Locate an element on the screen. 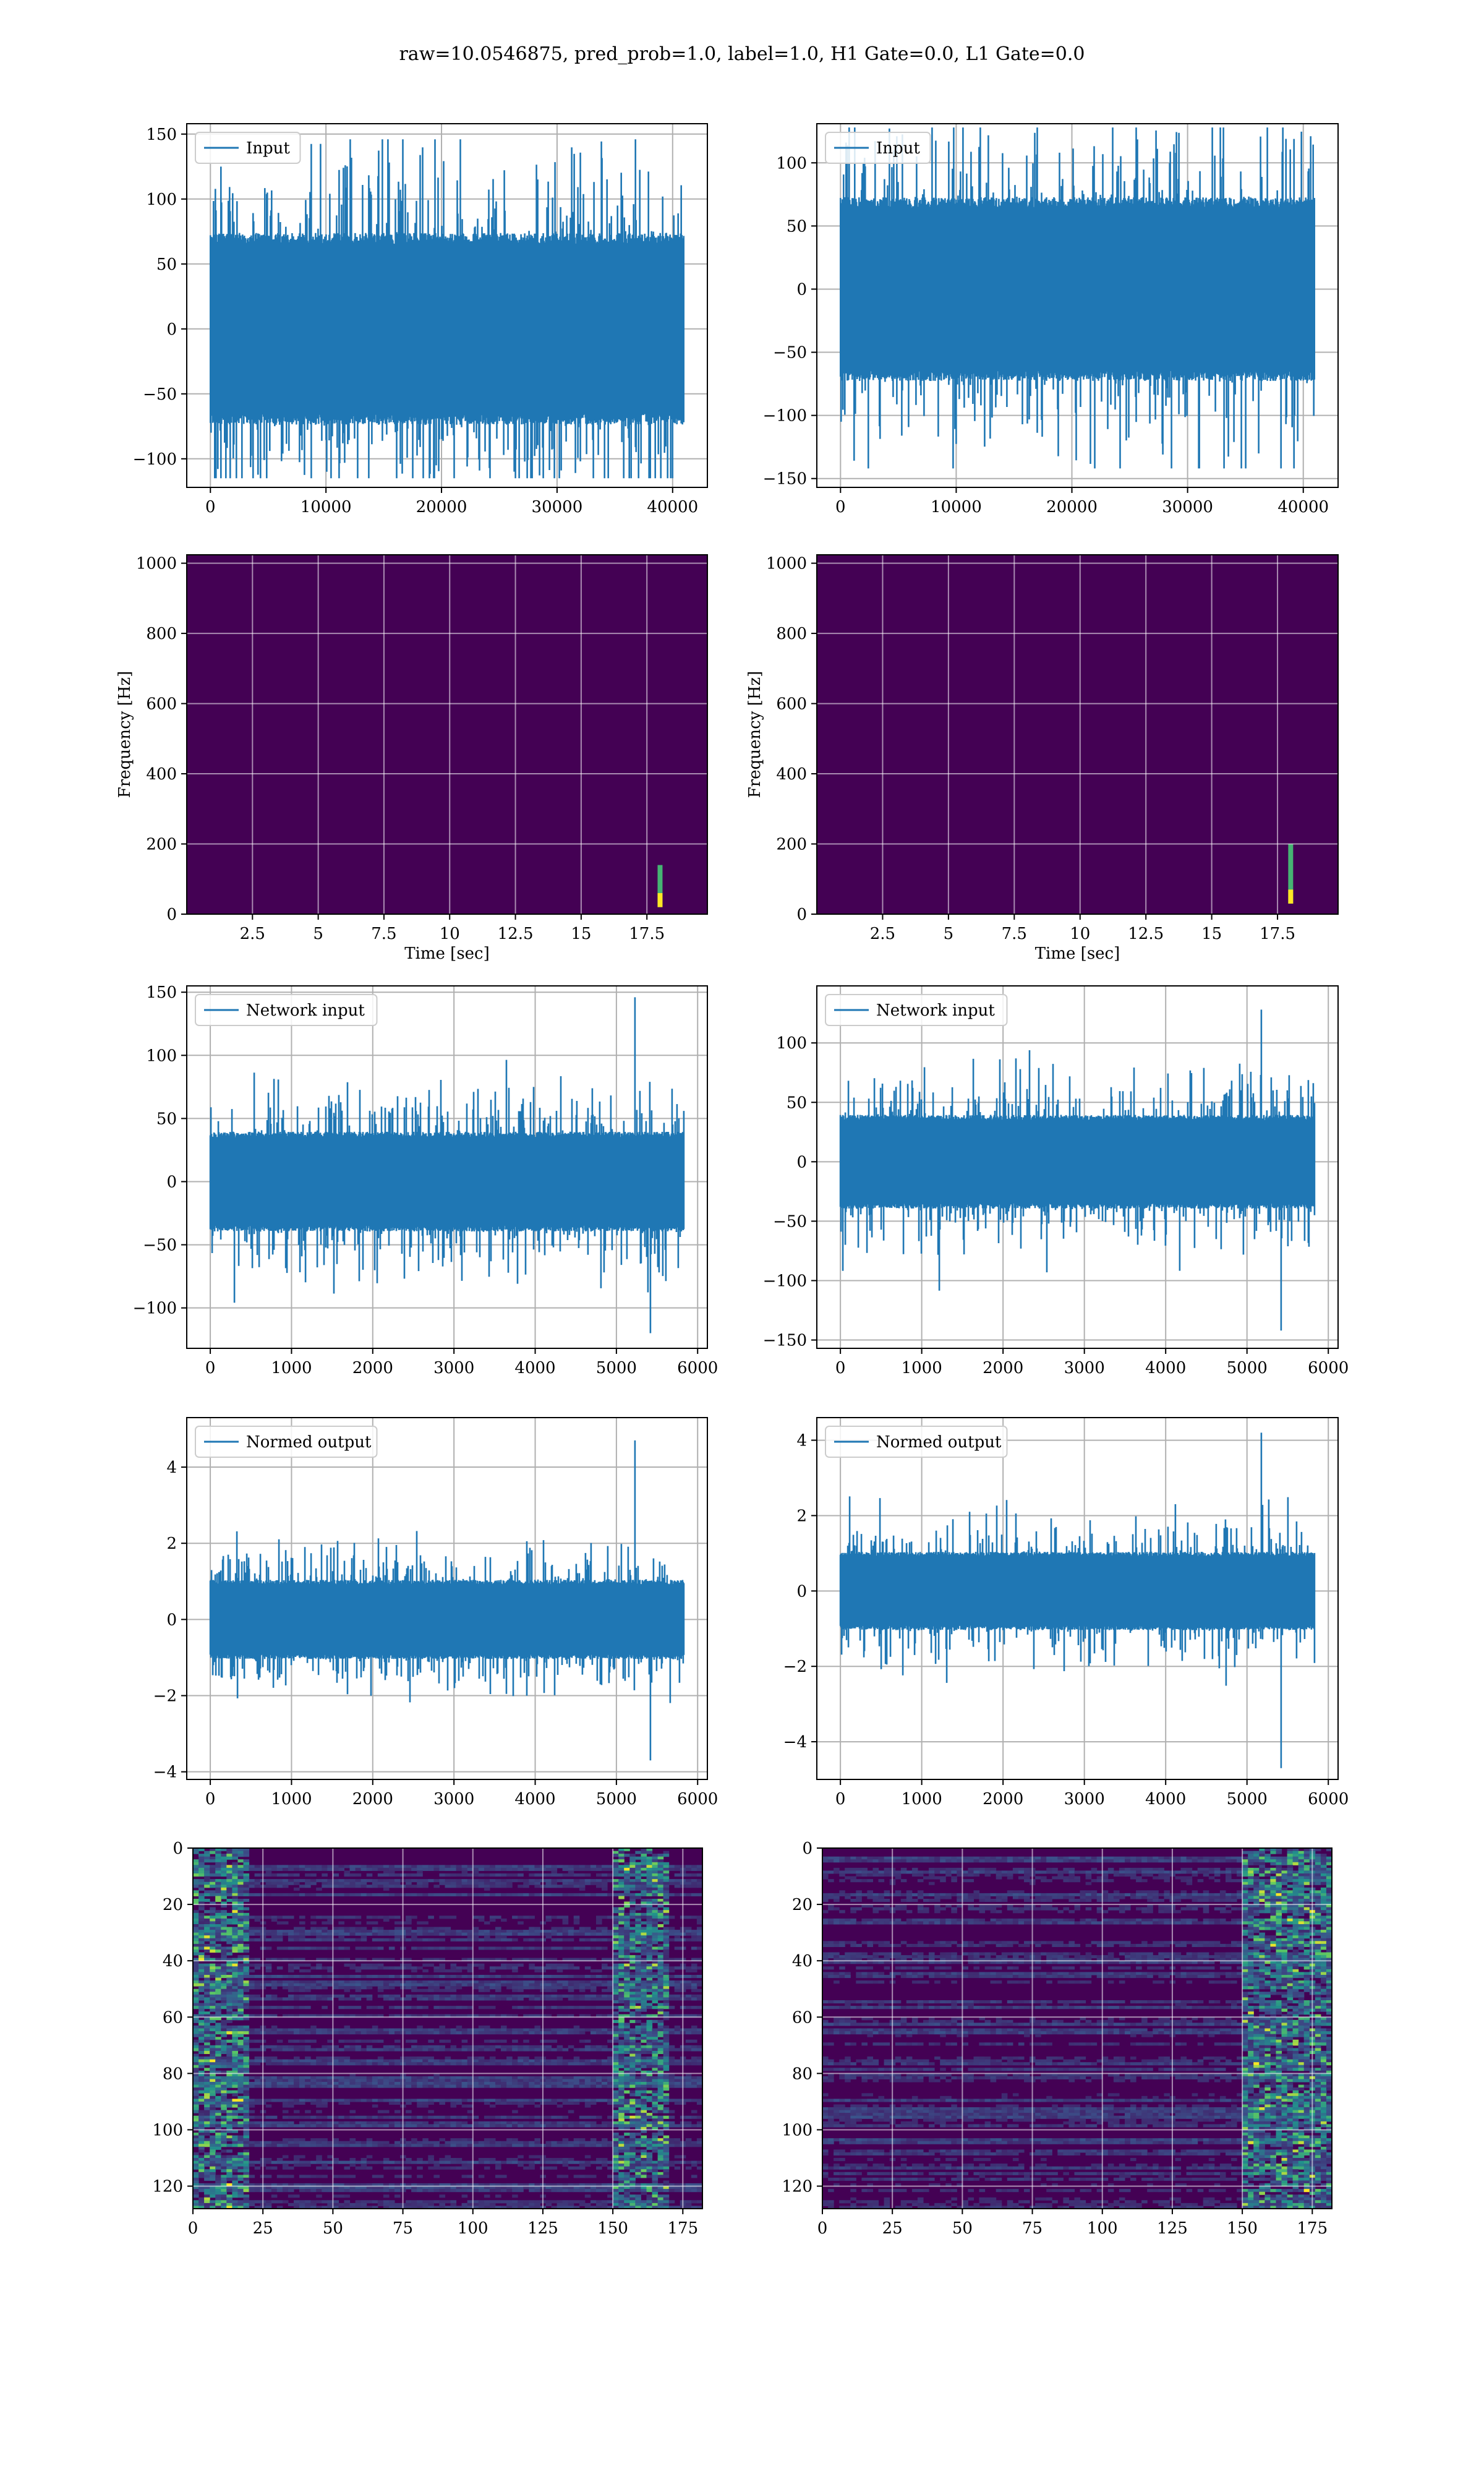 The width and height of the screenshot is (1484, 2474). ticks: 2.5 5 7.5 10 12.5 15 17.5 0 200 400 600 800 1000 is located at coordinates (400, 749).